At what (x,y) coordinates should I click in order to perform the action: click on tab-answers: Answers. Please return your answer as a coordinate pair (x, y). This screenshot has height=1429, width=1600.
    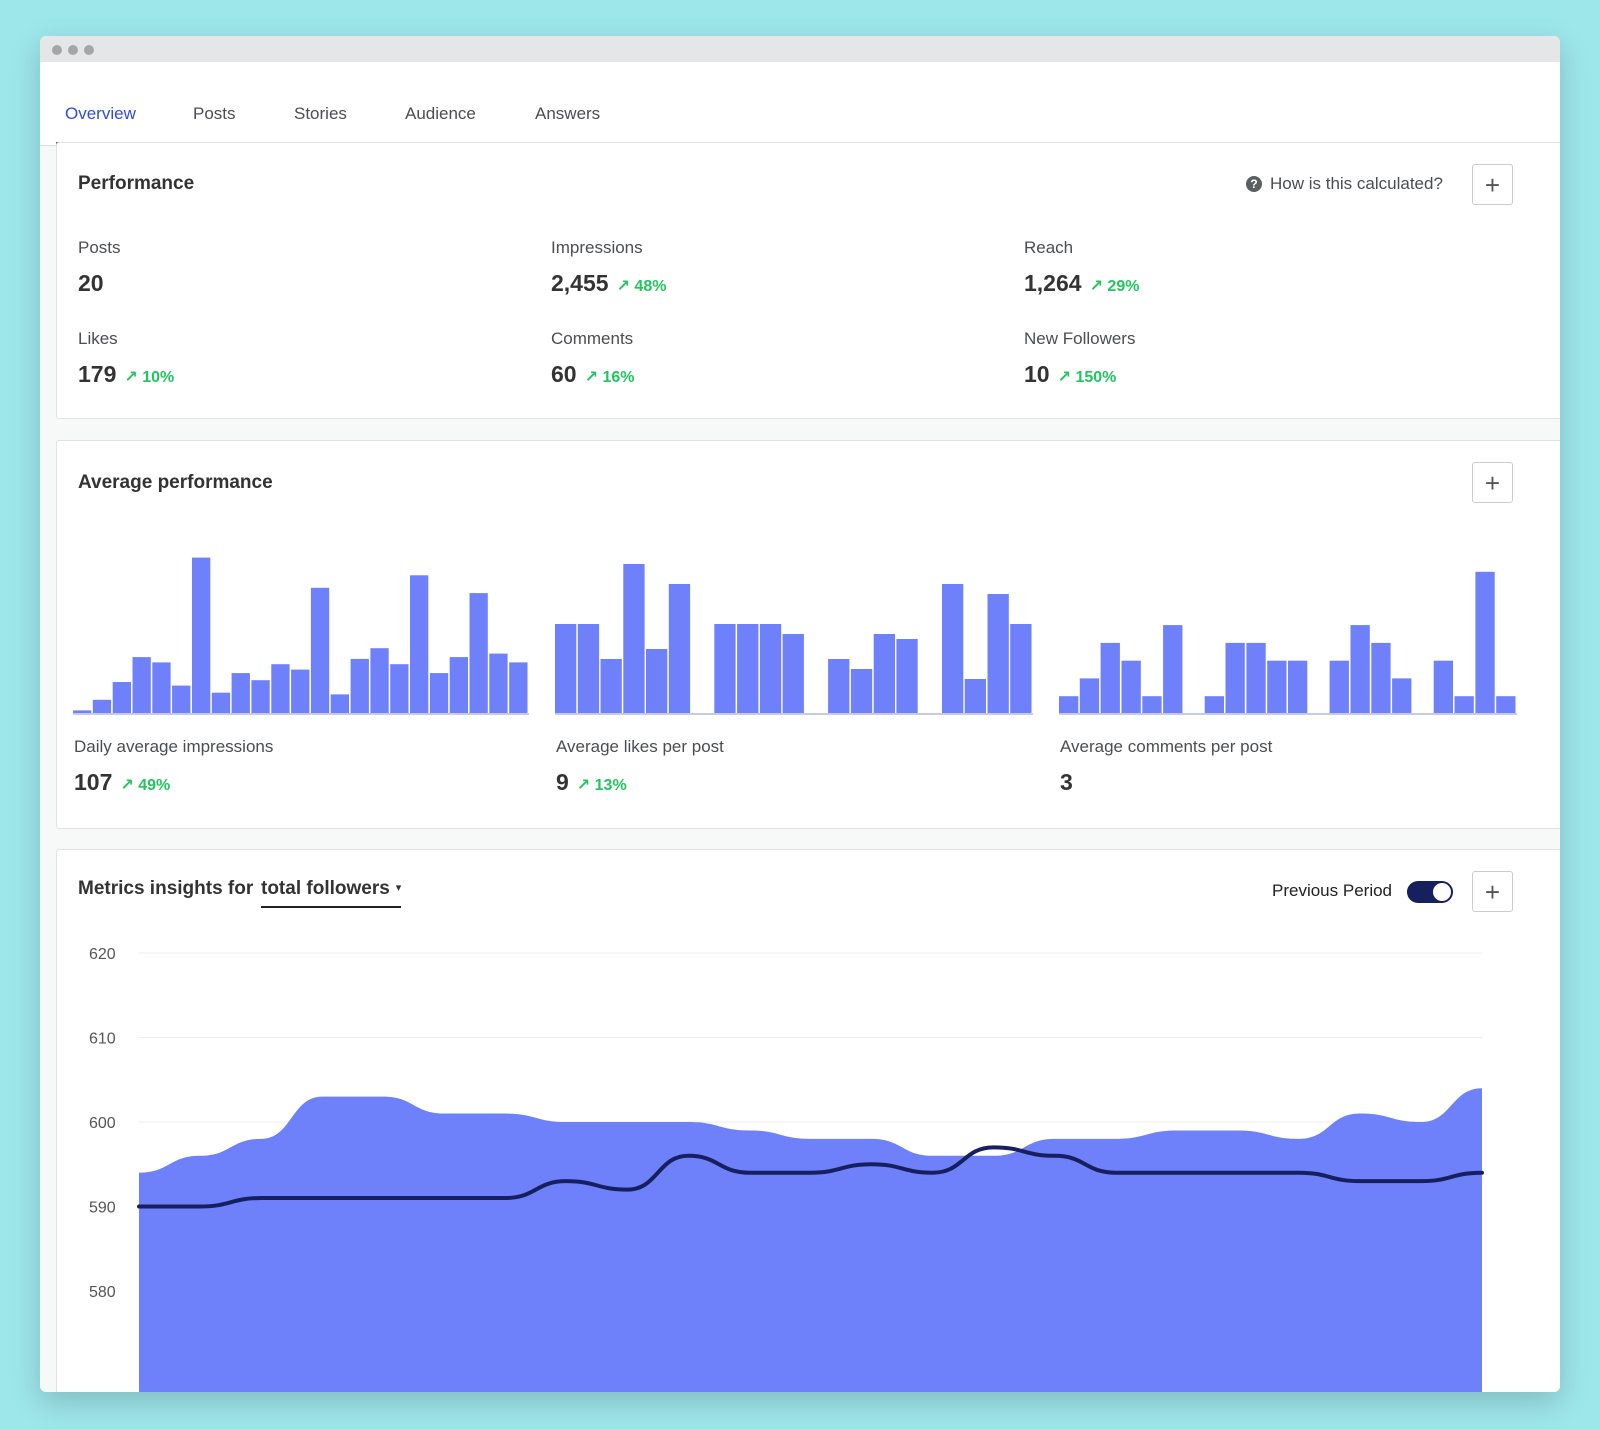
    Looking at the image, I should click on (568, 113).